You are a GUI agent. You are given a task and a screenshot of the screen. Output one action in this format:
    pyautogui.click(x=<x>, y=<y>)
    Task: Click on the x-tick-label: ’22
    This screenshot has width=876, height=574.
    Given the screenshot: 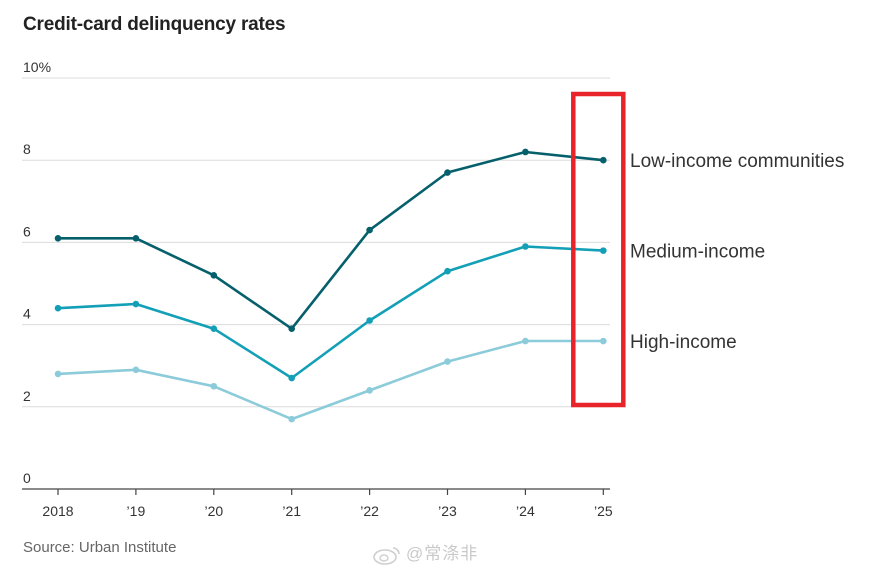 What is the action you would take?
    pyautogui.click(x=369, y=511)
    